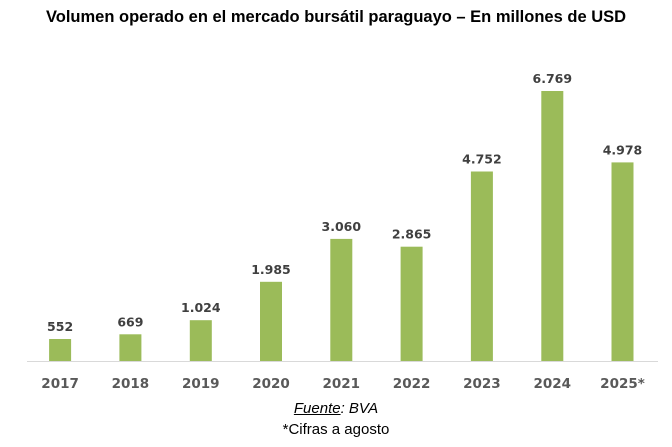 This screenshot has height=447, width=672. I want to click on source-label: Fuente, so click(317, 408).